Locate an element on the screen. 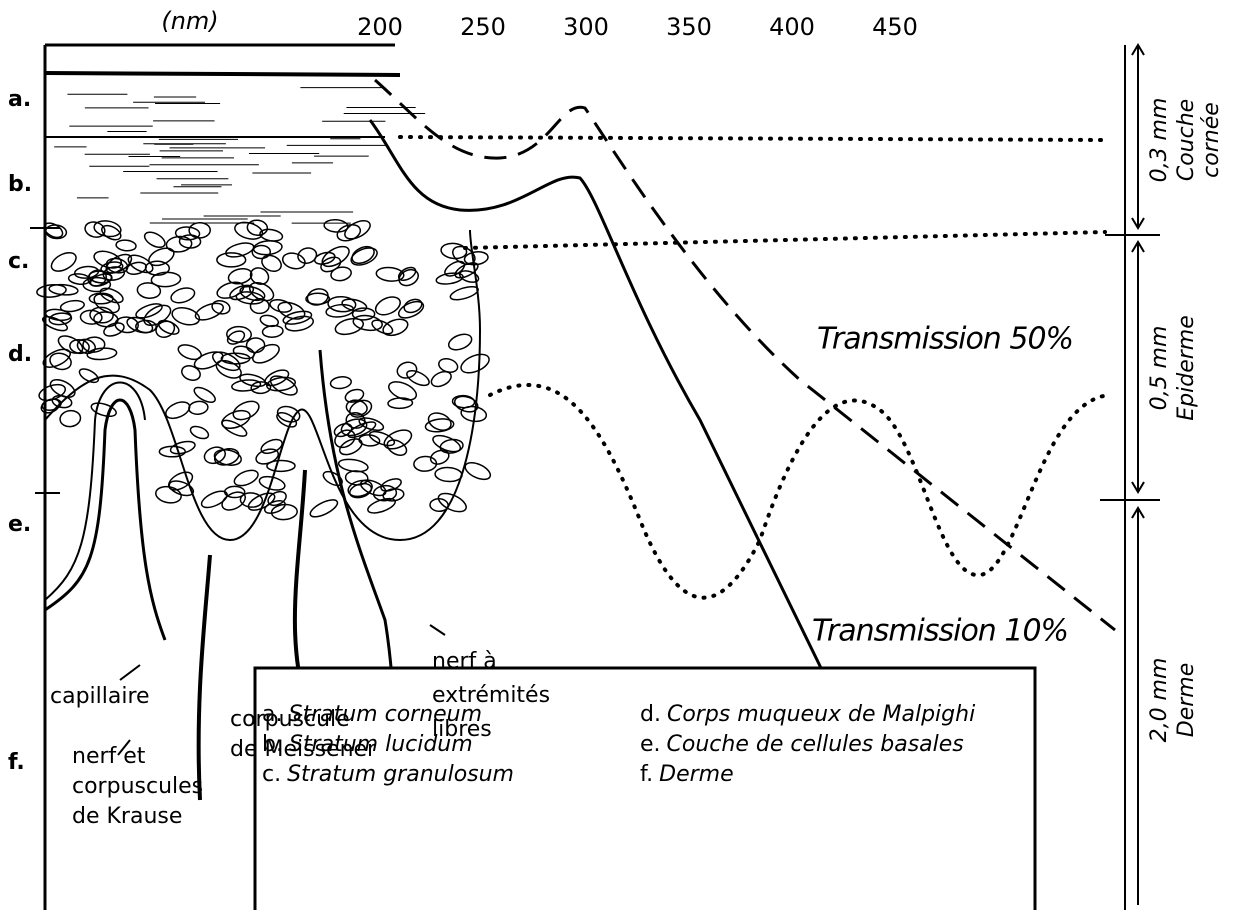  legend-item: b. Stratum lucidum is located at coordinates (367, 744).